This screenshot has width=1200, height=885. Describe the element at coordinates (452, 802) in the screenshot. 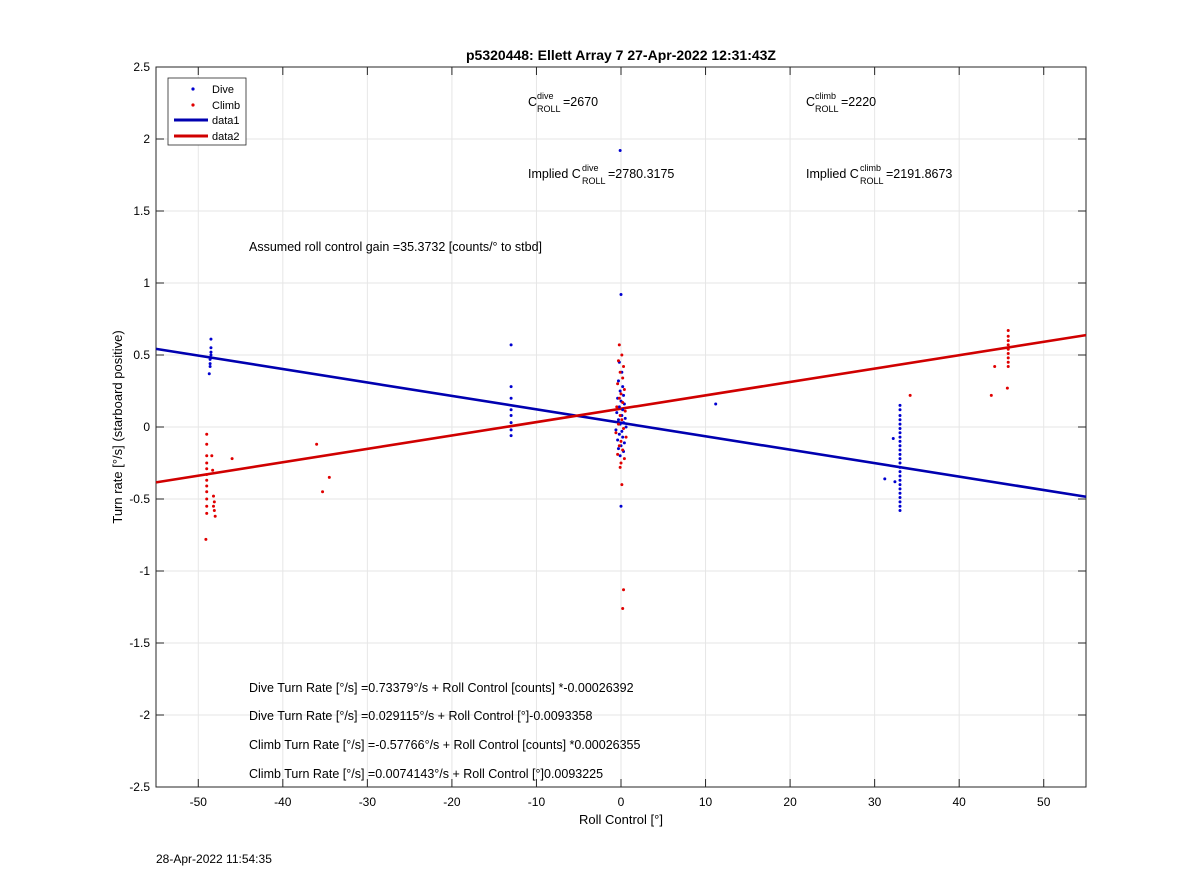

I see `x-tick-label: -20` at that location.